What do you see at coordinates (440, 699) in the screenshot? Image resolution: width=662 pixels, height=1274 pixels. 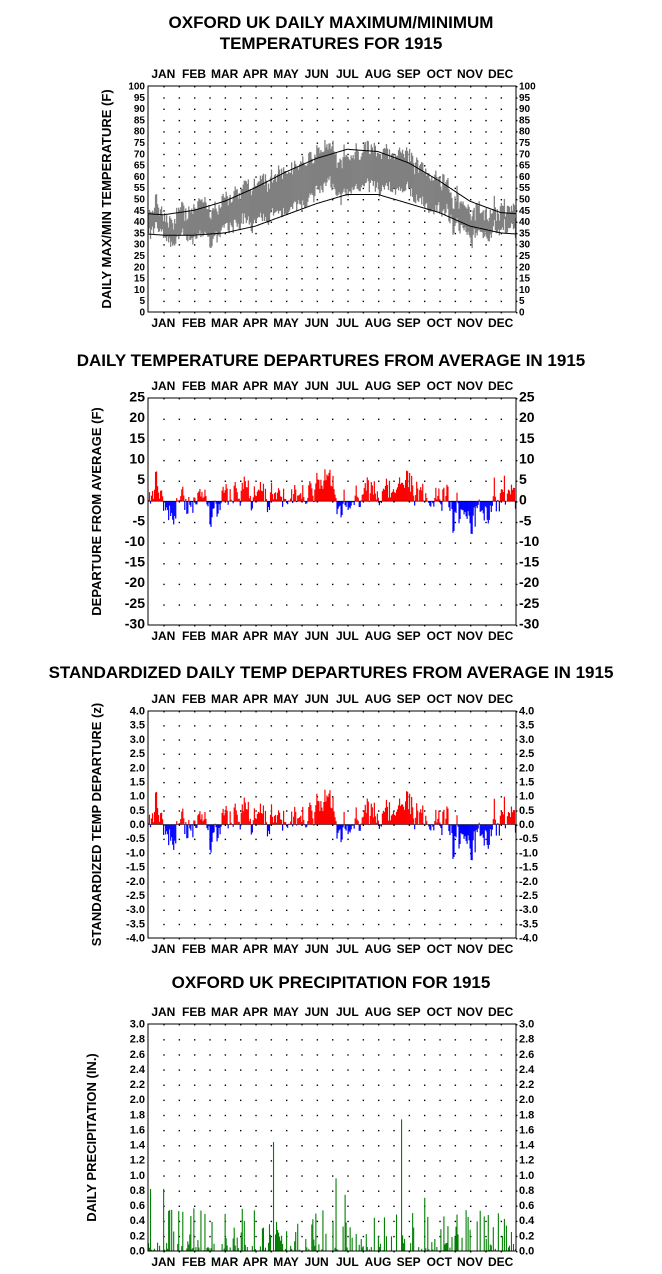 I see `chart3-month-top-oct: OCT` at bounding box center [440, 699].